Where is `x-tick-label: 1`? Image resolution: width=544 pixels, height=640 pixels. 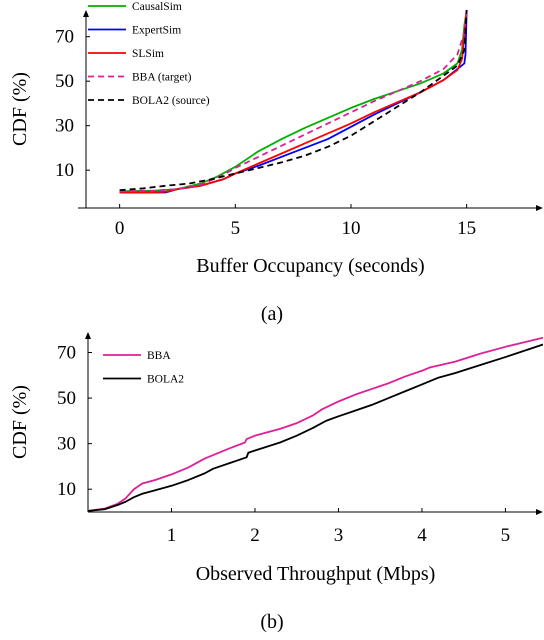 x-tick-label: 1 is located at coordinates (172, 535).